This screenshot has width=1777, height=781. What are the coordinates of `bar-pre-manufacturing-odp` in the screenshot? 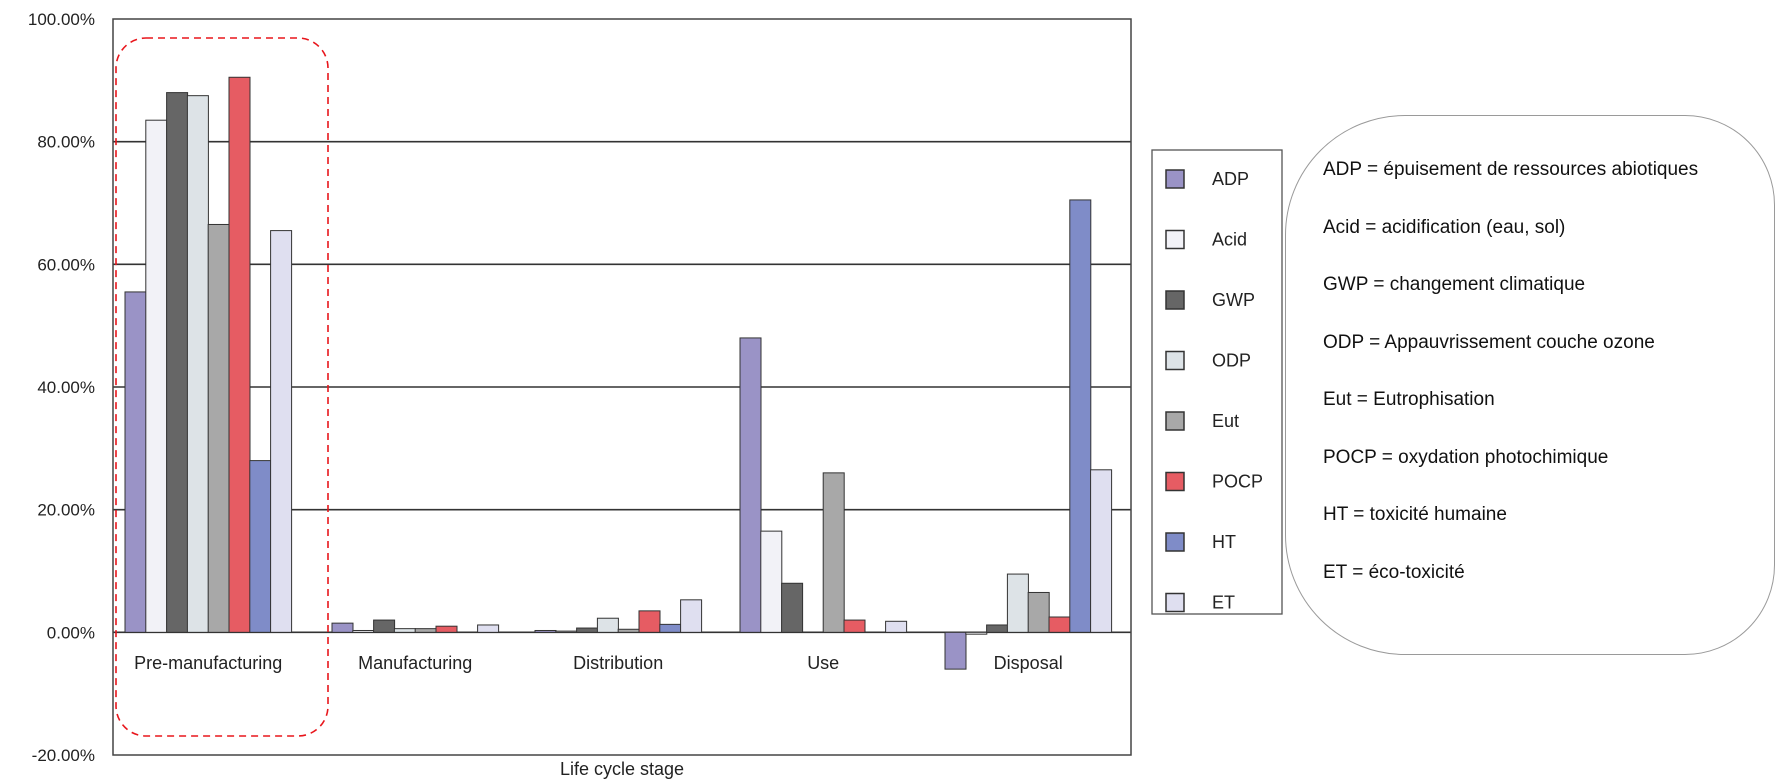 It's located at (197, 364).